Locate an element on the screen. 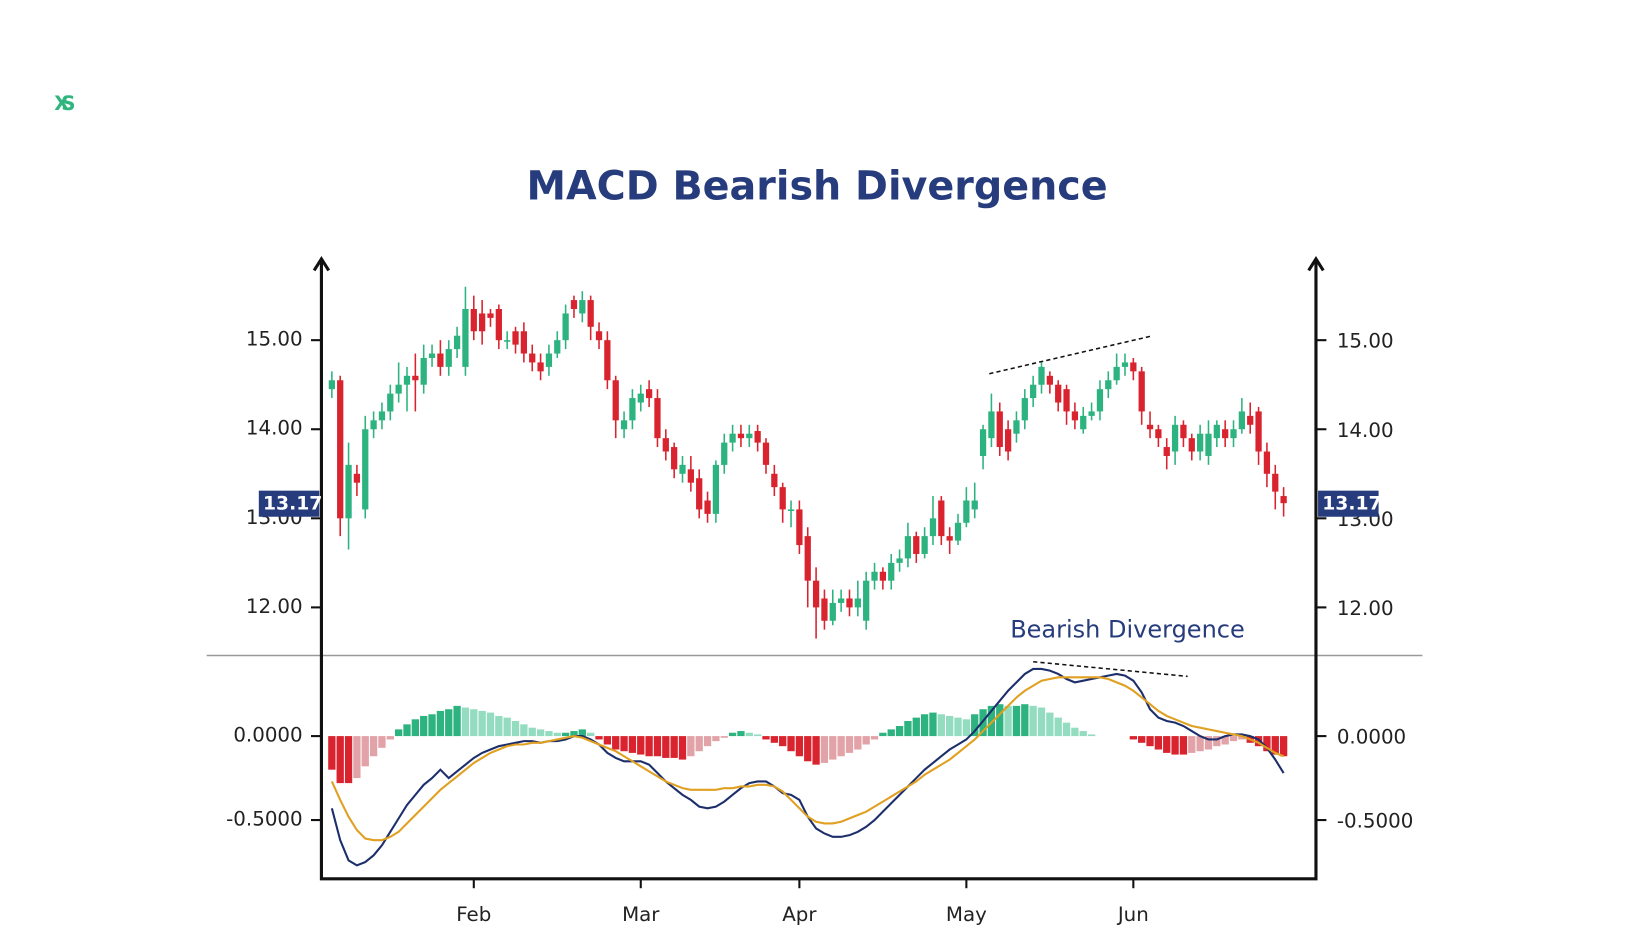 This screenshot has width=1628, height=952. macd-line is located at coordinates (807, 767).